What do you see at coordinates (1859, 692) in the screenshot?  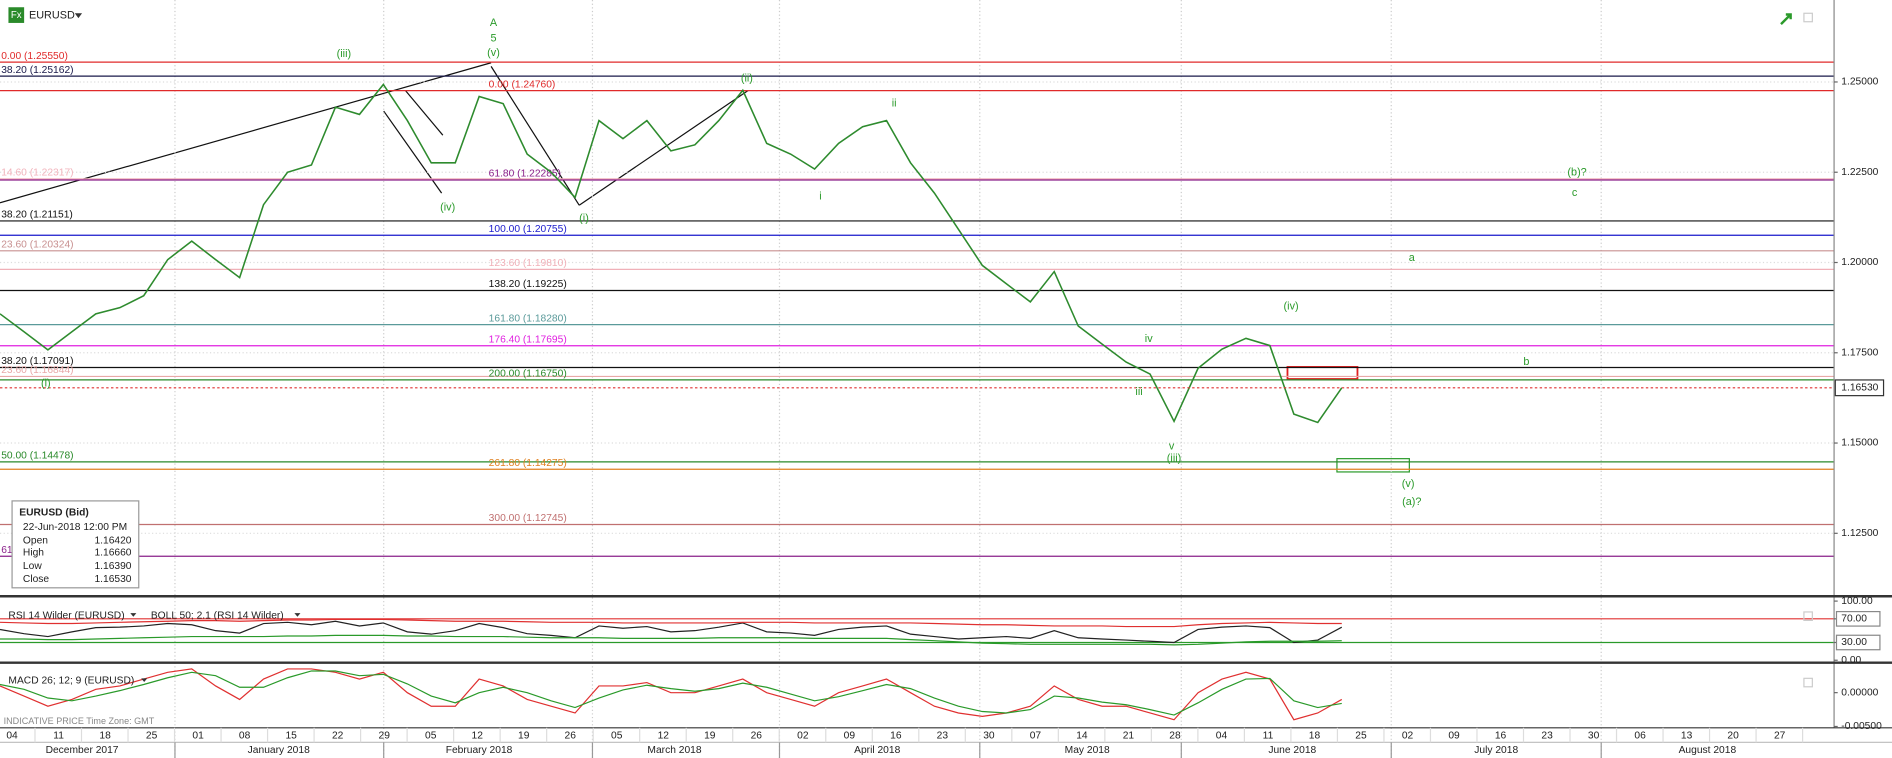 I see `y-tick-label: 0.00000` at bounding box center [1859, 692].